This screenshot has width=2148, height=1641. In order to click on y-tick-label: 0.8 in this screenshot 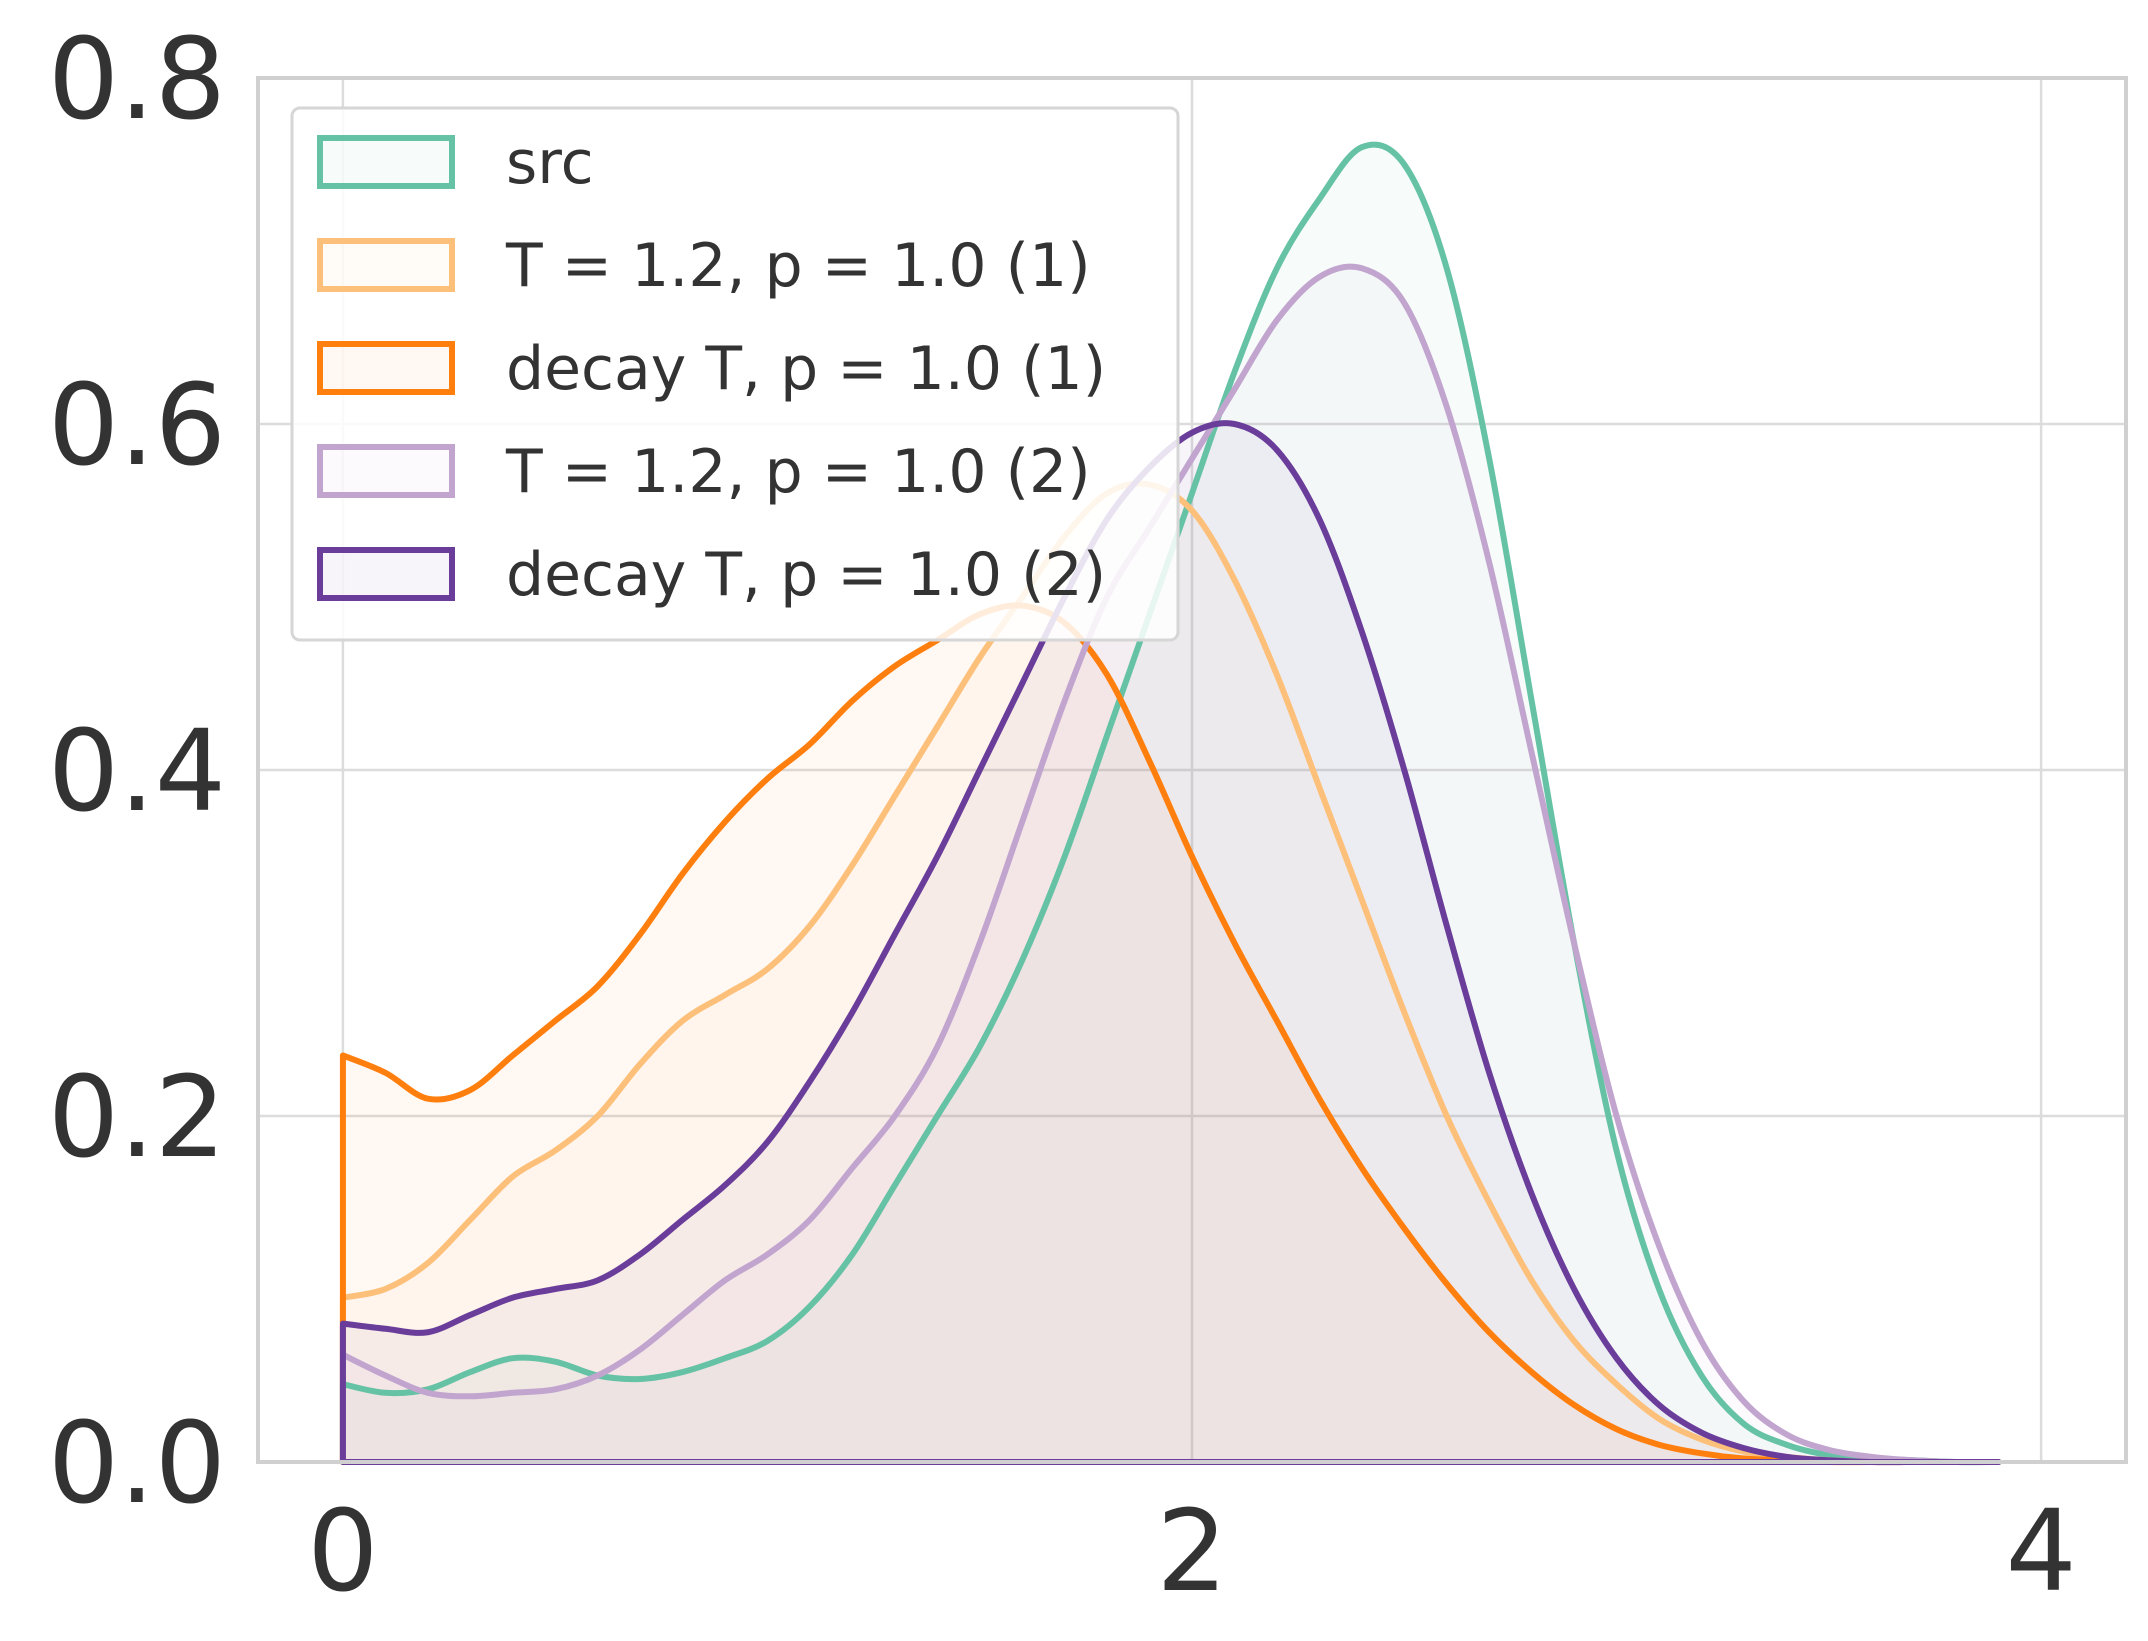, I will do `click(137, 80)`.